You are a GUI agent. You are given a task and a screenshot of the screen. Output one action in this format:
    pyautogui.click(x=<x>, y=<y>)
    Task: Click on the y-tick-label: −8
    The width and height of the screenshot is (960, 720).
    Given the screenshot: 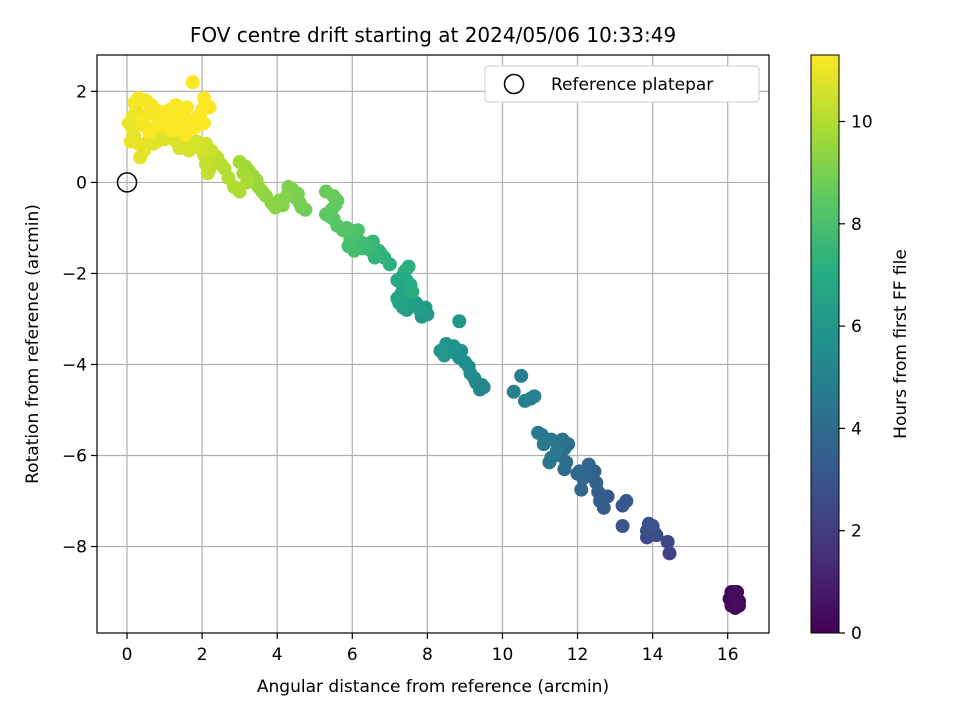 What is the action you would take?
    pyautogui.click(x=74, y=548)
    